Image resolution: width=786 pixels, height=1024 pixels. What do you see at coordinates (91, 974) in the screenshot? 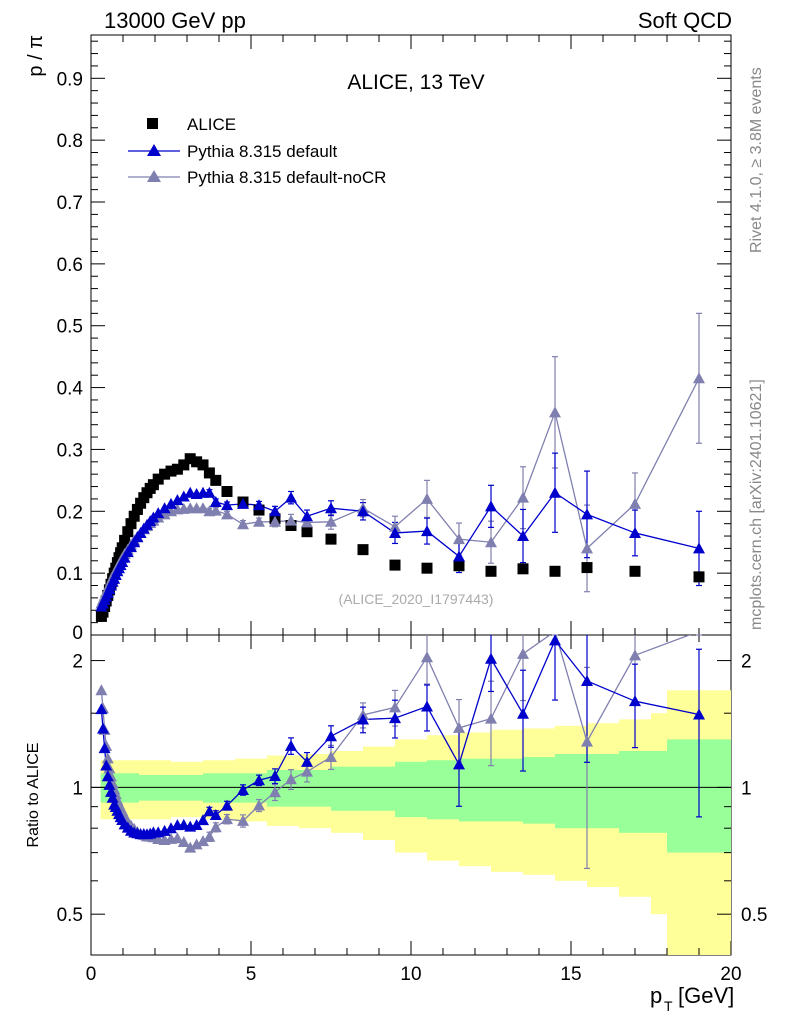
I see `x-tick-label: 0` at bounding box center [91, 974].